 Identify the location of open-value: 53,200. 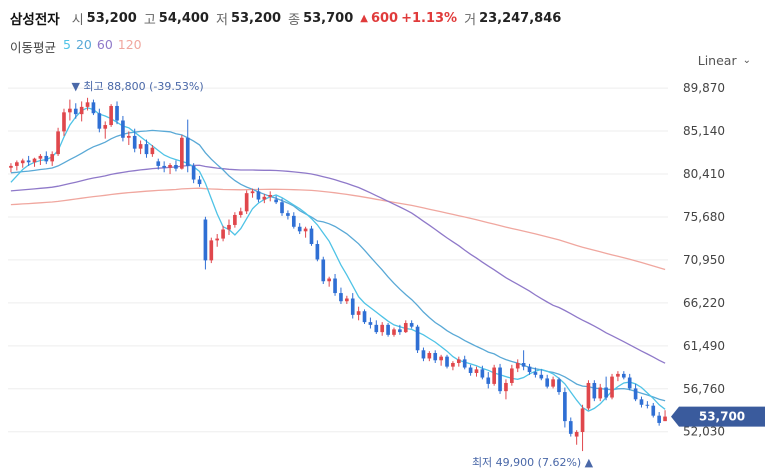
(111, 18).